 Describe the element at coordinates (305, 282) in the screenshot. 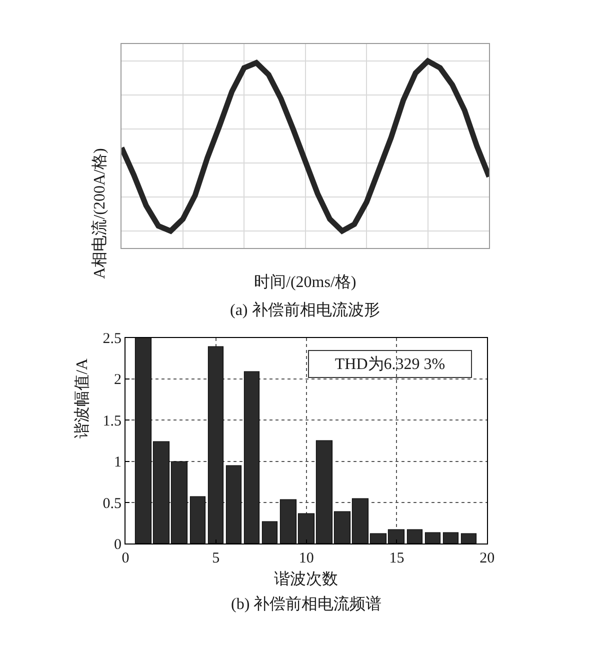

I see `x-axis-title: 时间/(20ms/格)` at that location.